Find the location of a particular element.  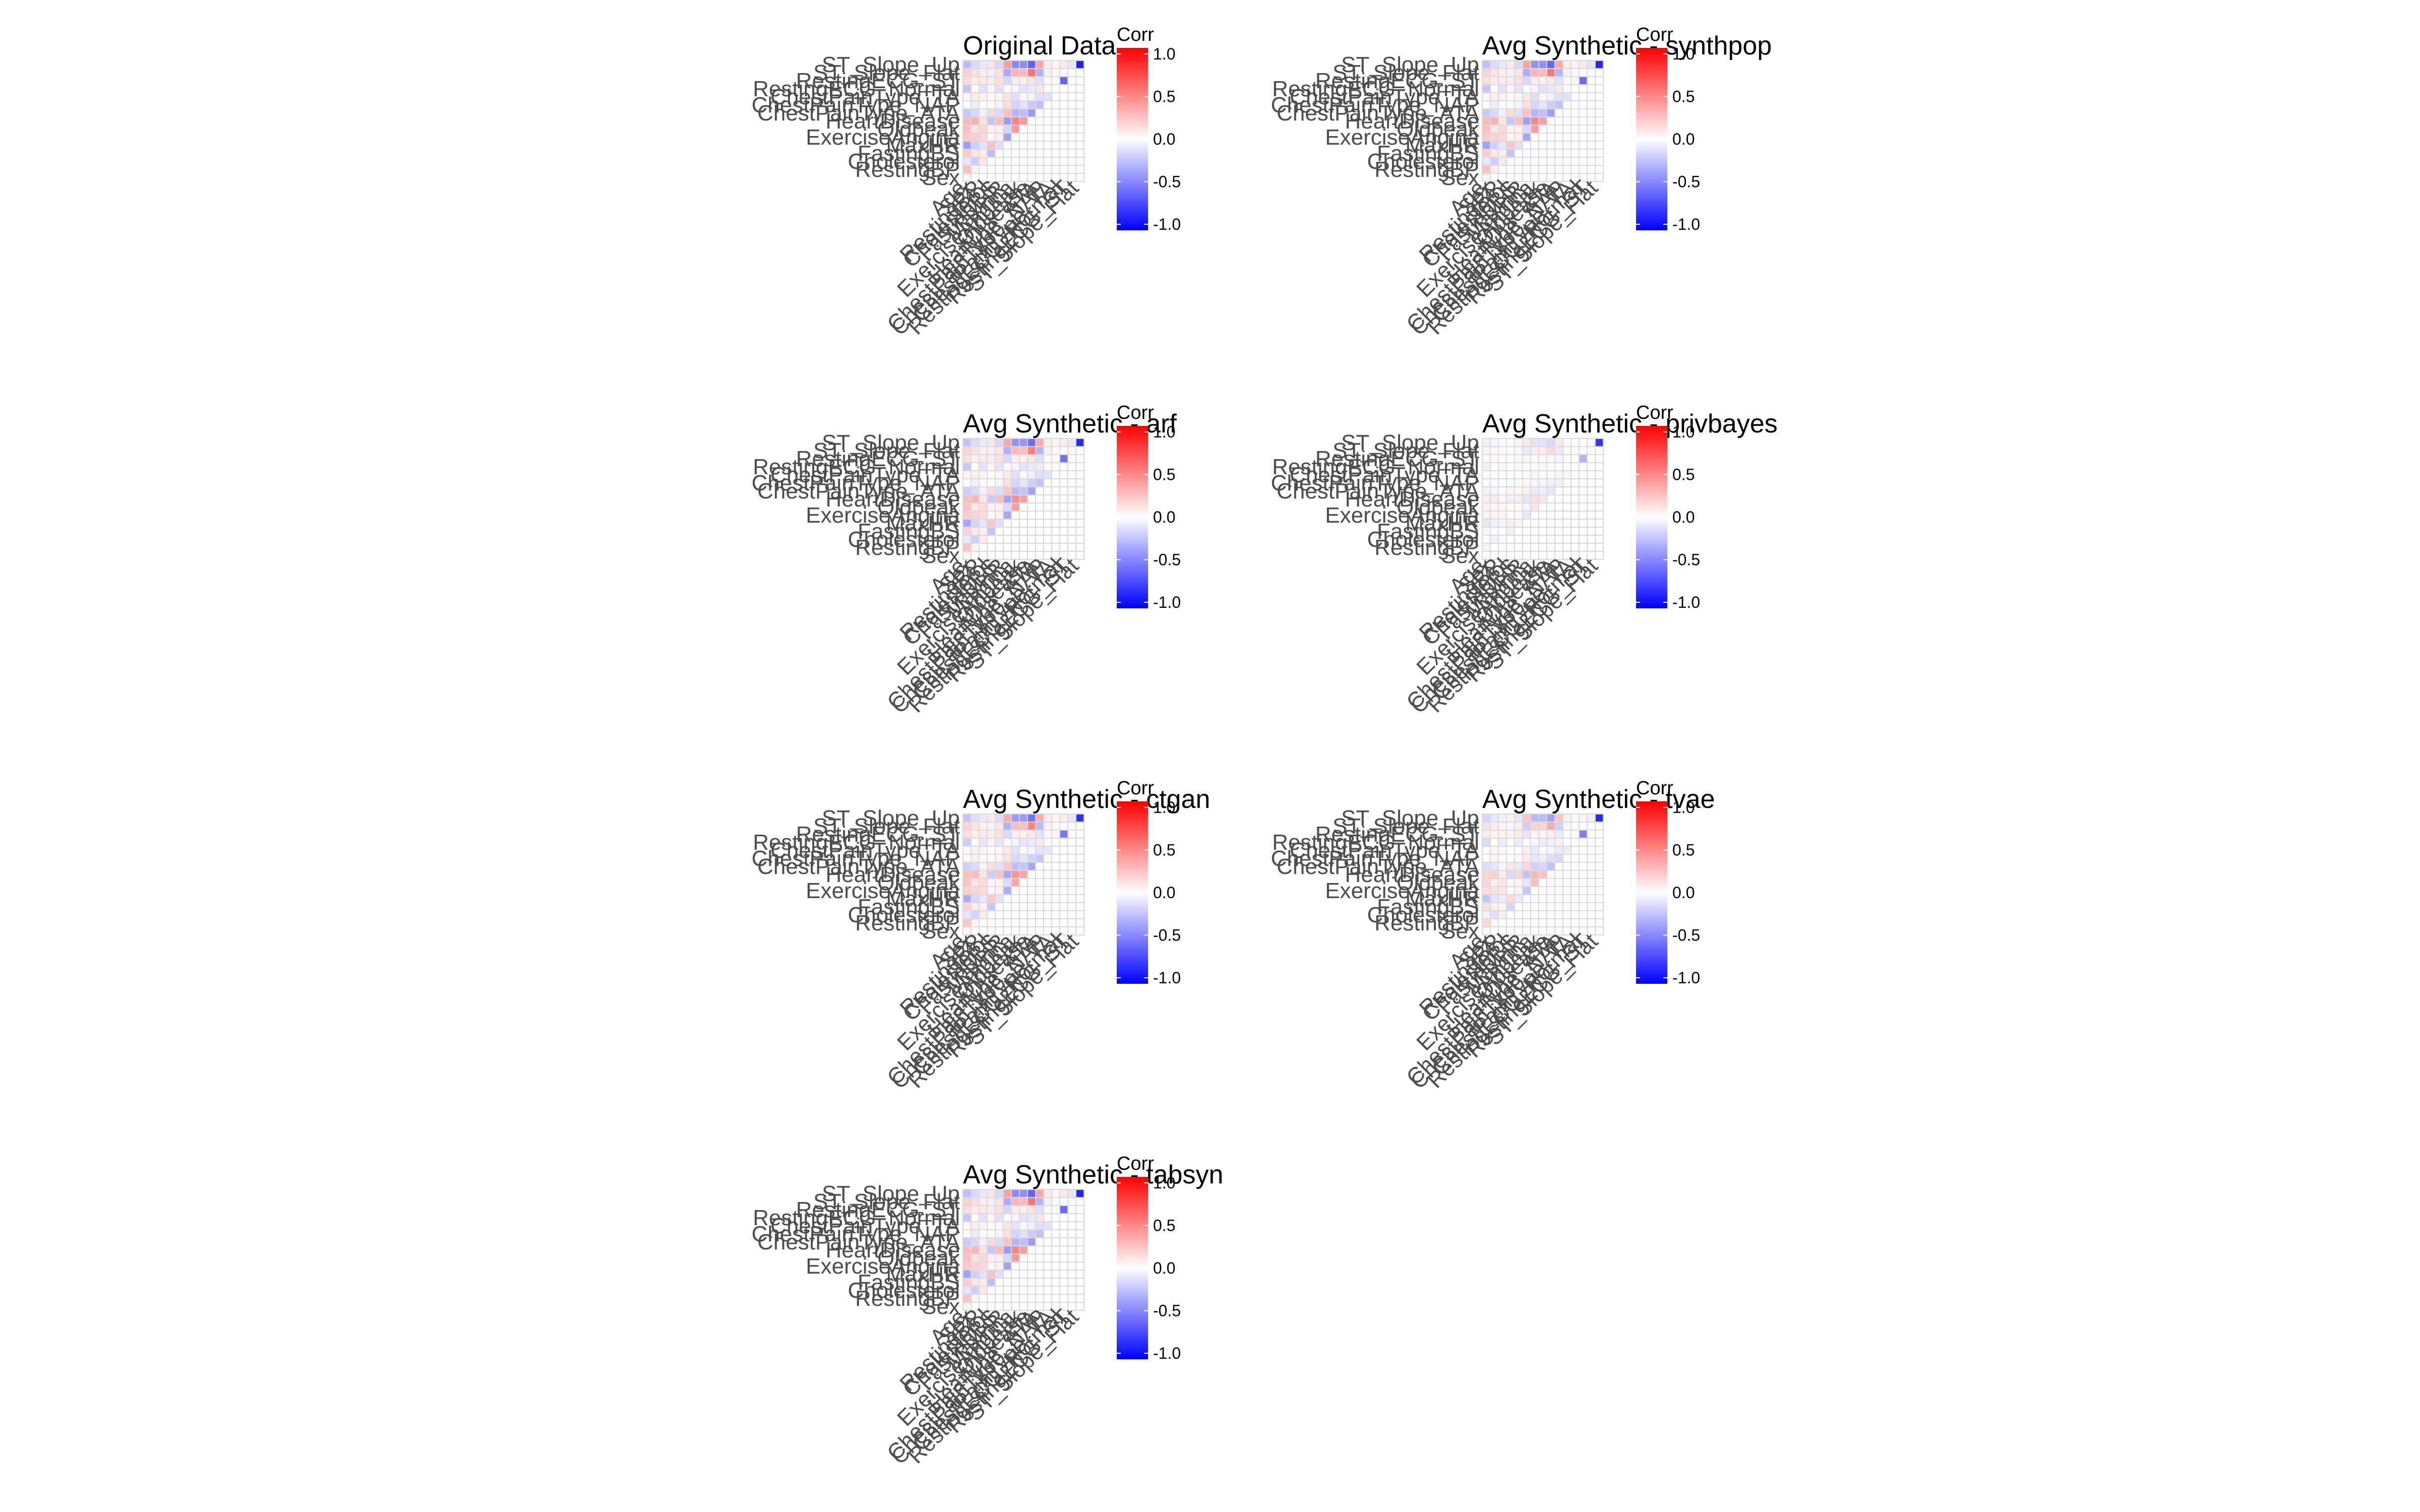

legend-tick-label: -0.5 is located at coordinates (1167, 935).